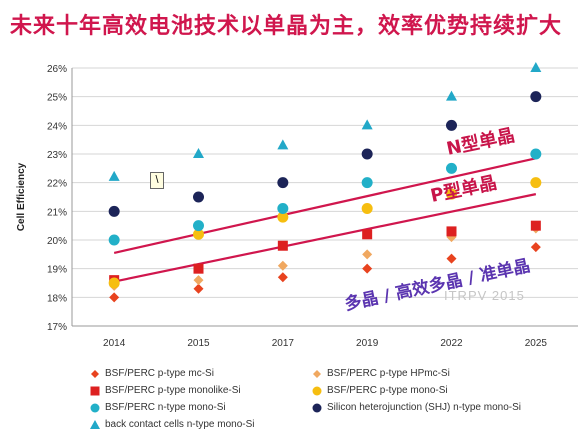  I want to click on legend-label: BSF/PERC p-type mono-Si, so click(387, 390).